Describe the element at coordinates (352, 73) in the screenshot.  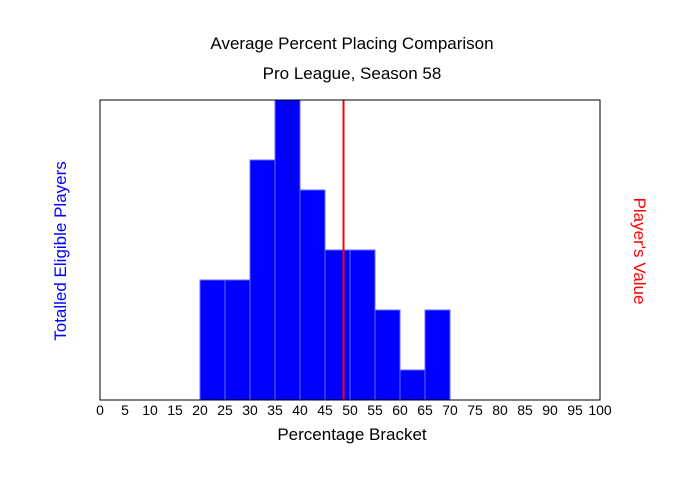
I see `chart-subtitle: Pro League, Season 58` at that location.